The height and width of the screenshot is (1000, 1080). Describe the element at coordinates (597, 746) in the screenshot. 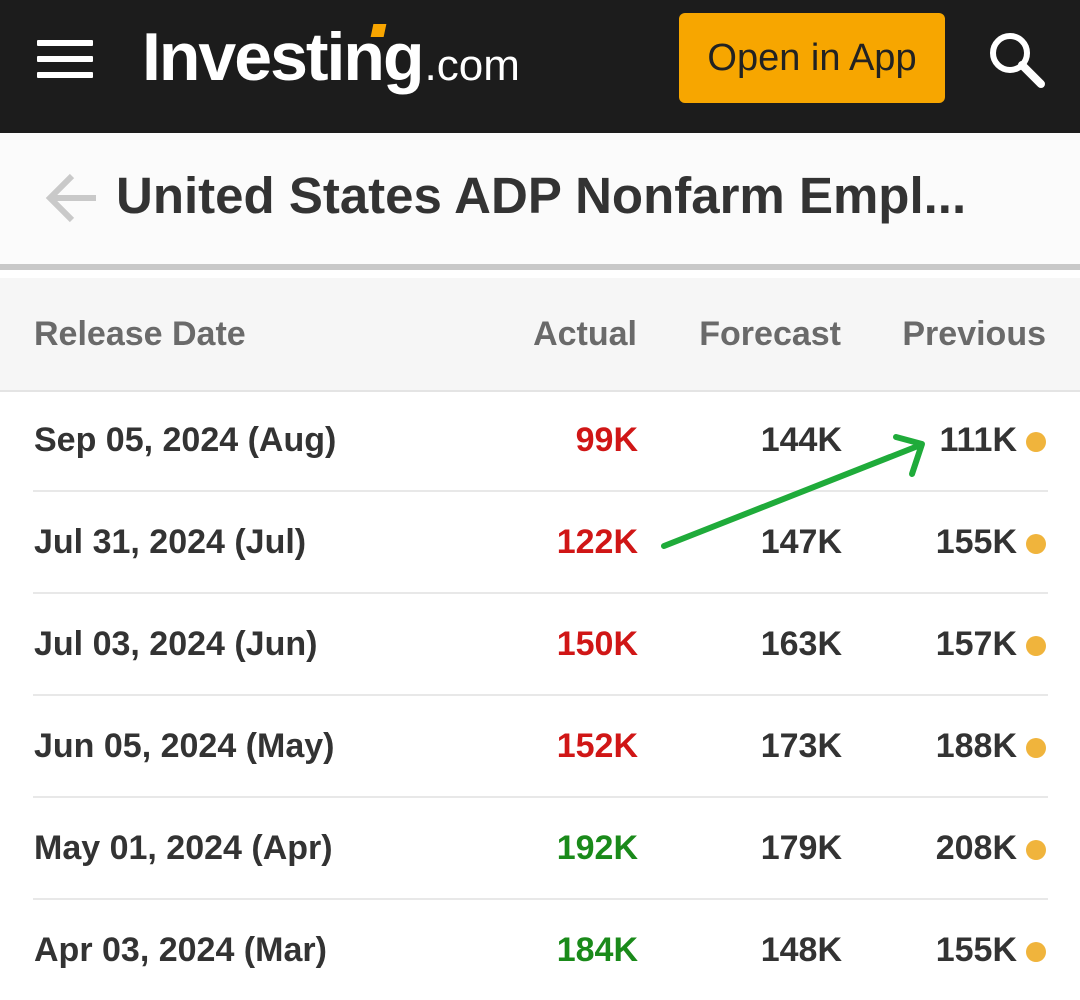

I see `actual-cell: 152K` at that location.